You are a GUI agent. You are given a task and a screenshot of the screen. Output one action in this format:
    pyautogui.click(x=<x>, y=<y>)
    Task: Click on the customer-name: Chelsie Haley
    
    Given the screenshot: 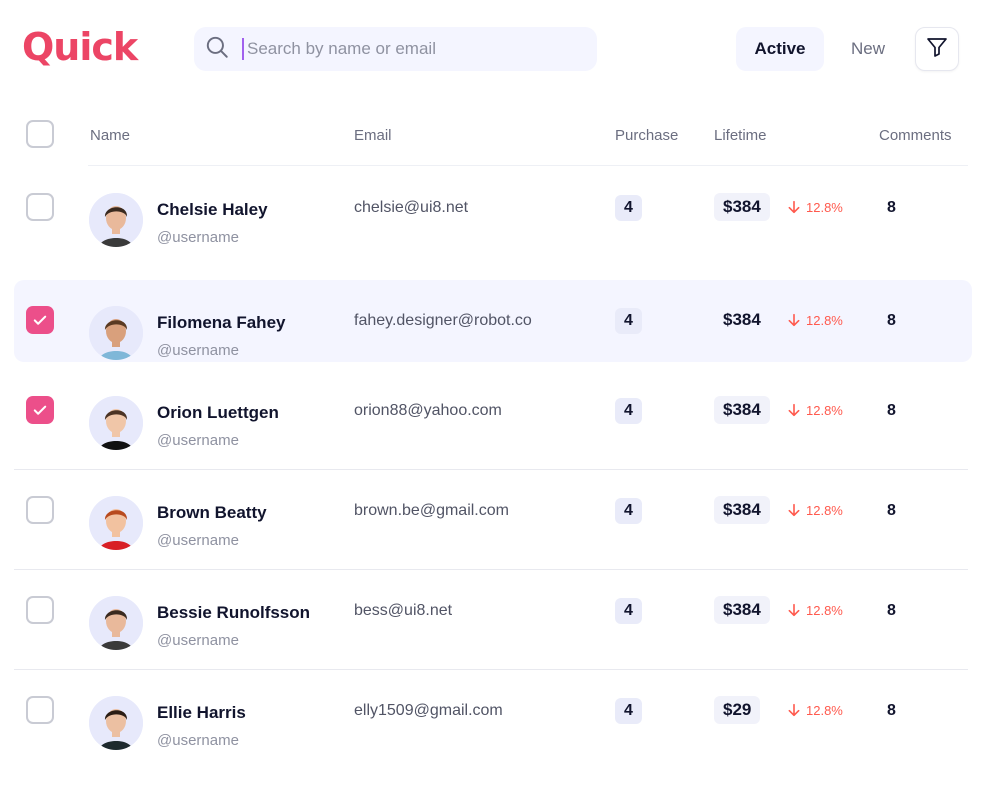 What is the action you would take?
    pyautogui.click(x=212, y=209)
    